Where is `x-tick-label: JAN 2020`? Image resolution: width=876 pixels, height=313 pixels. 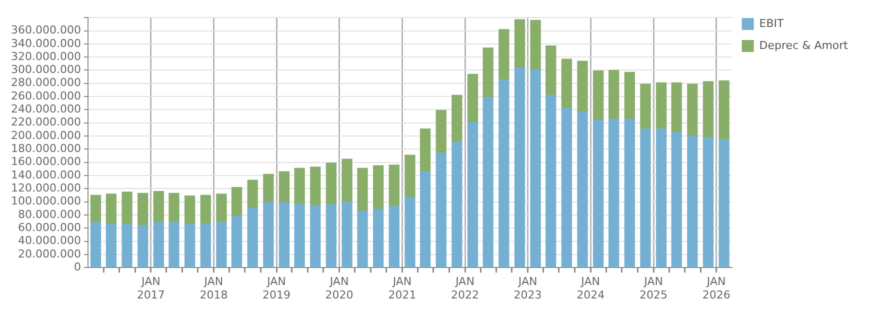
x-tick-label: JAN 2020 is located at coordinates (339, 288).